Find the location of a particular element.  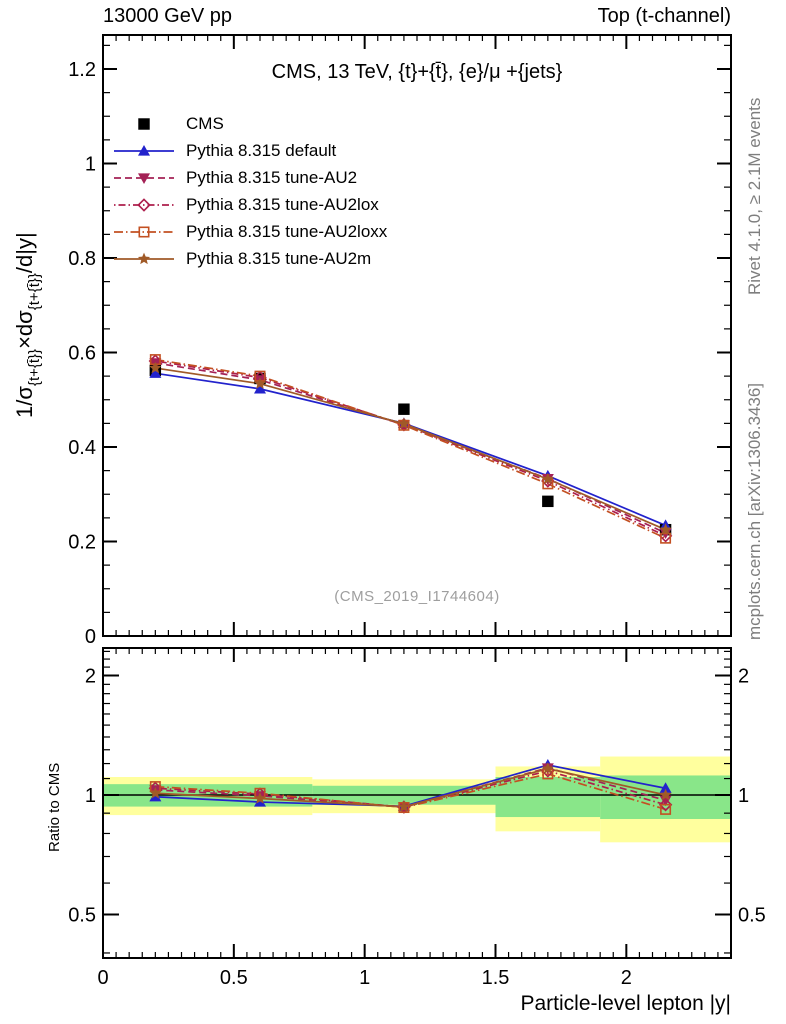

legend-item-pythia-8-315-tune-au2lox: Pythia 8.315 tune-AU2lox is located at coordinates (249, 204).